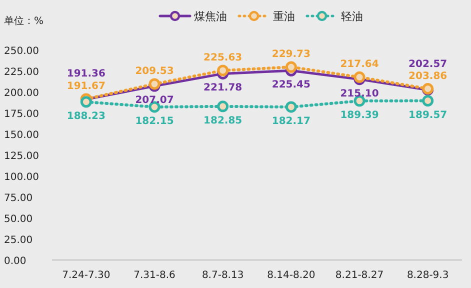 The image size is (471, 288). I want to click on x-tick-label: 7.24-7.30, so click(86, 275).